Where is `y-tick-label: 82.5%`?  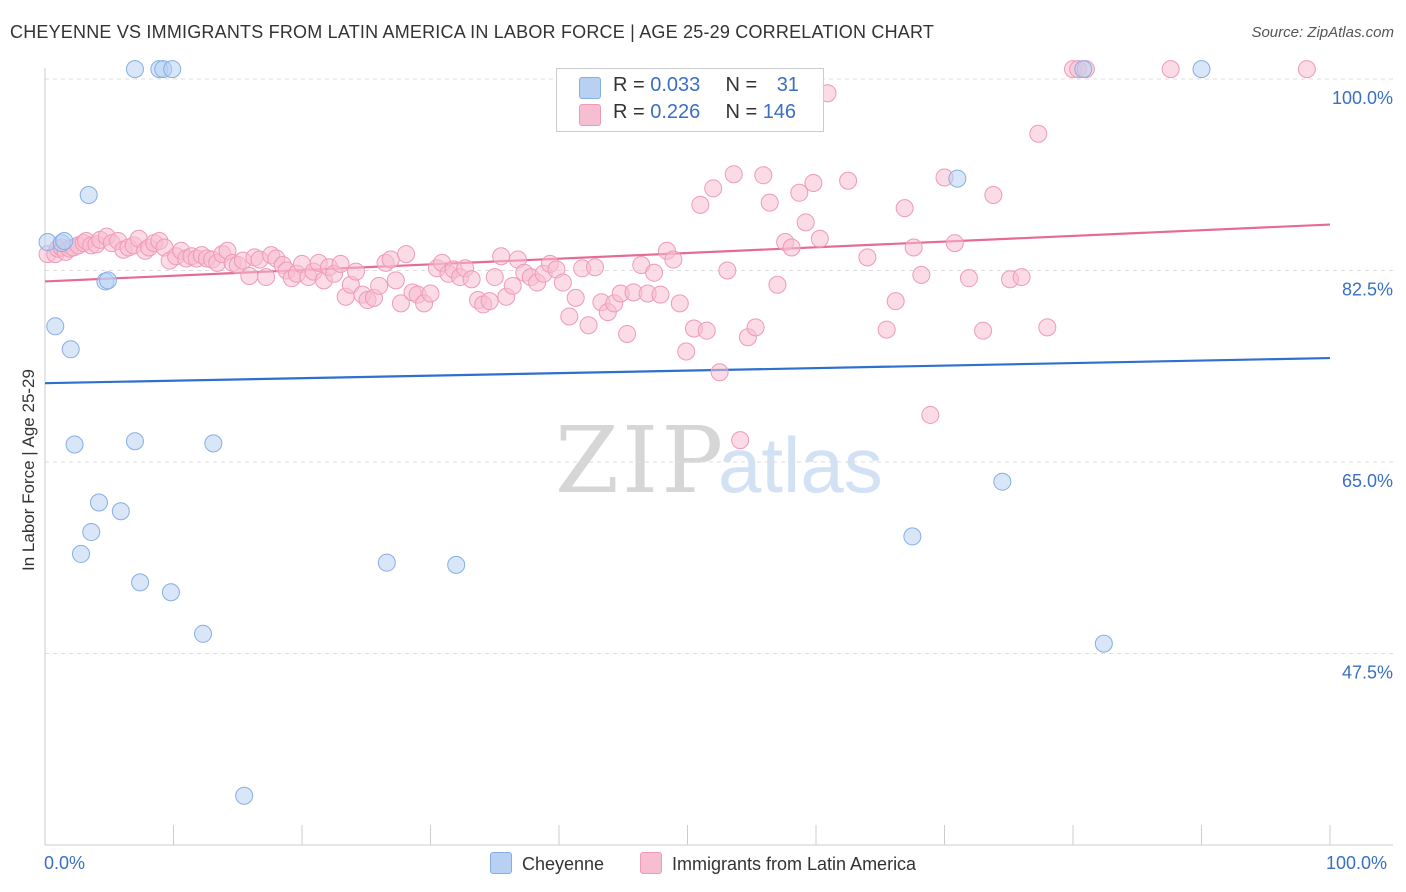 y-tick-label: 82.5% is located at coordinates (1367, 290).